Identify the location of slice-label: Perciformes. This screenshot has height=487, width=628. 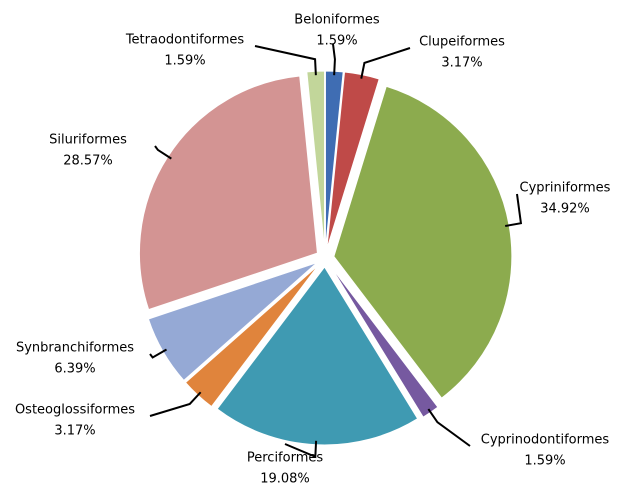
(285, 458).